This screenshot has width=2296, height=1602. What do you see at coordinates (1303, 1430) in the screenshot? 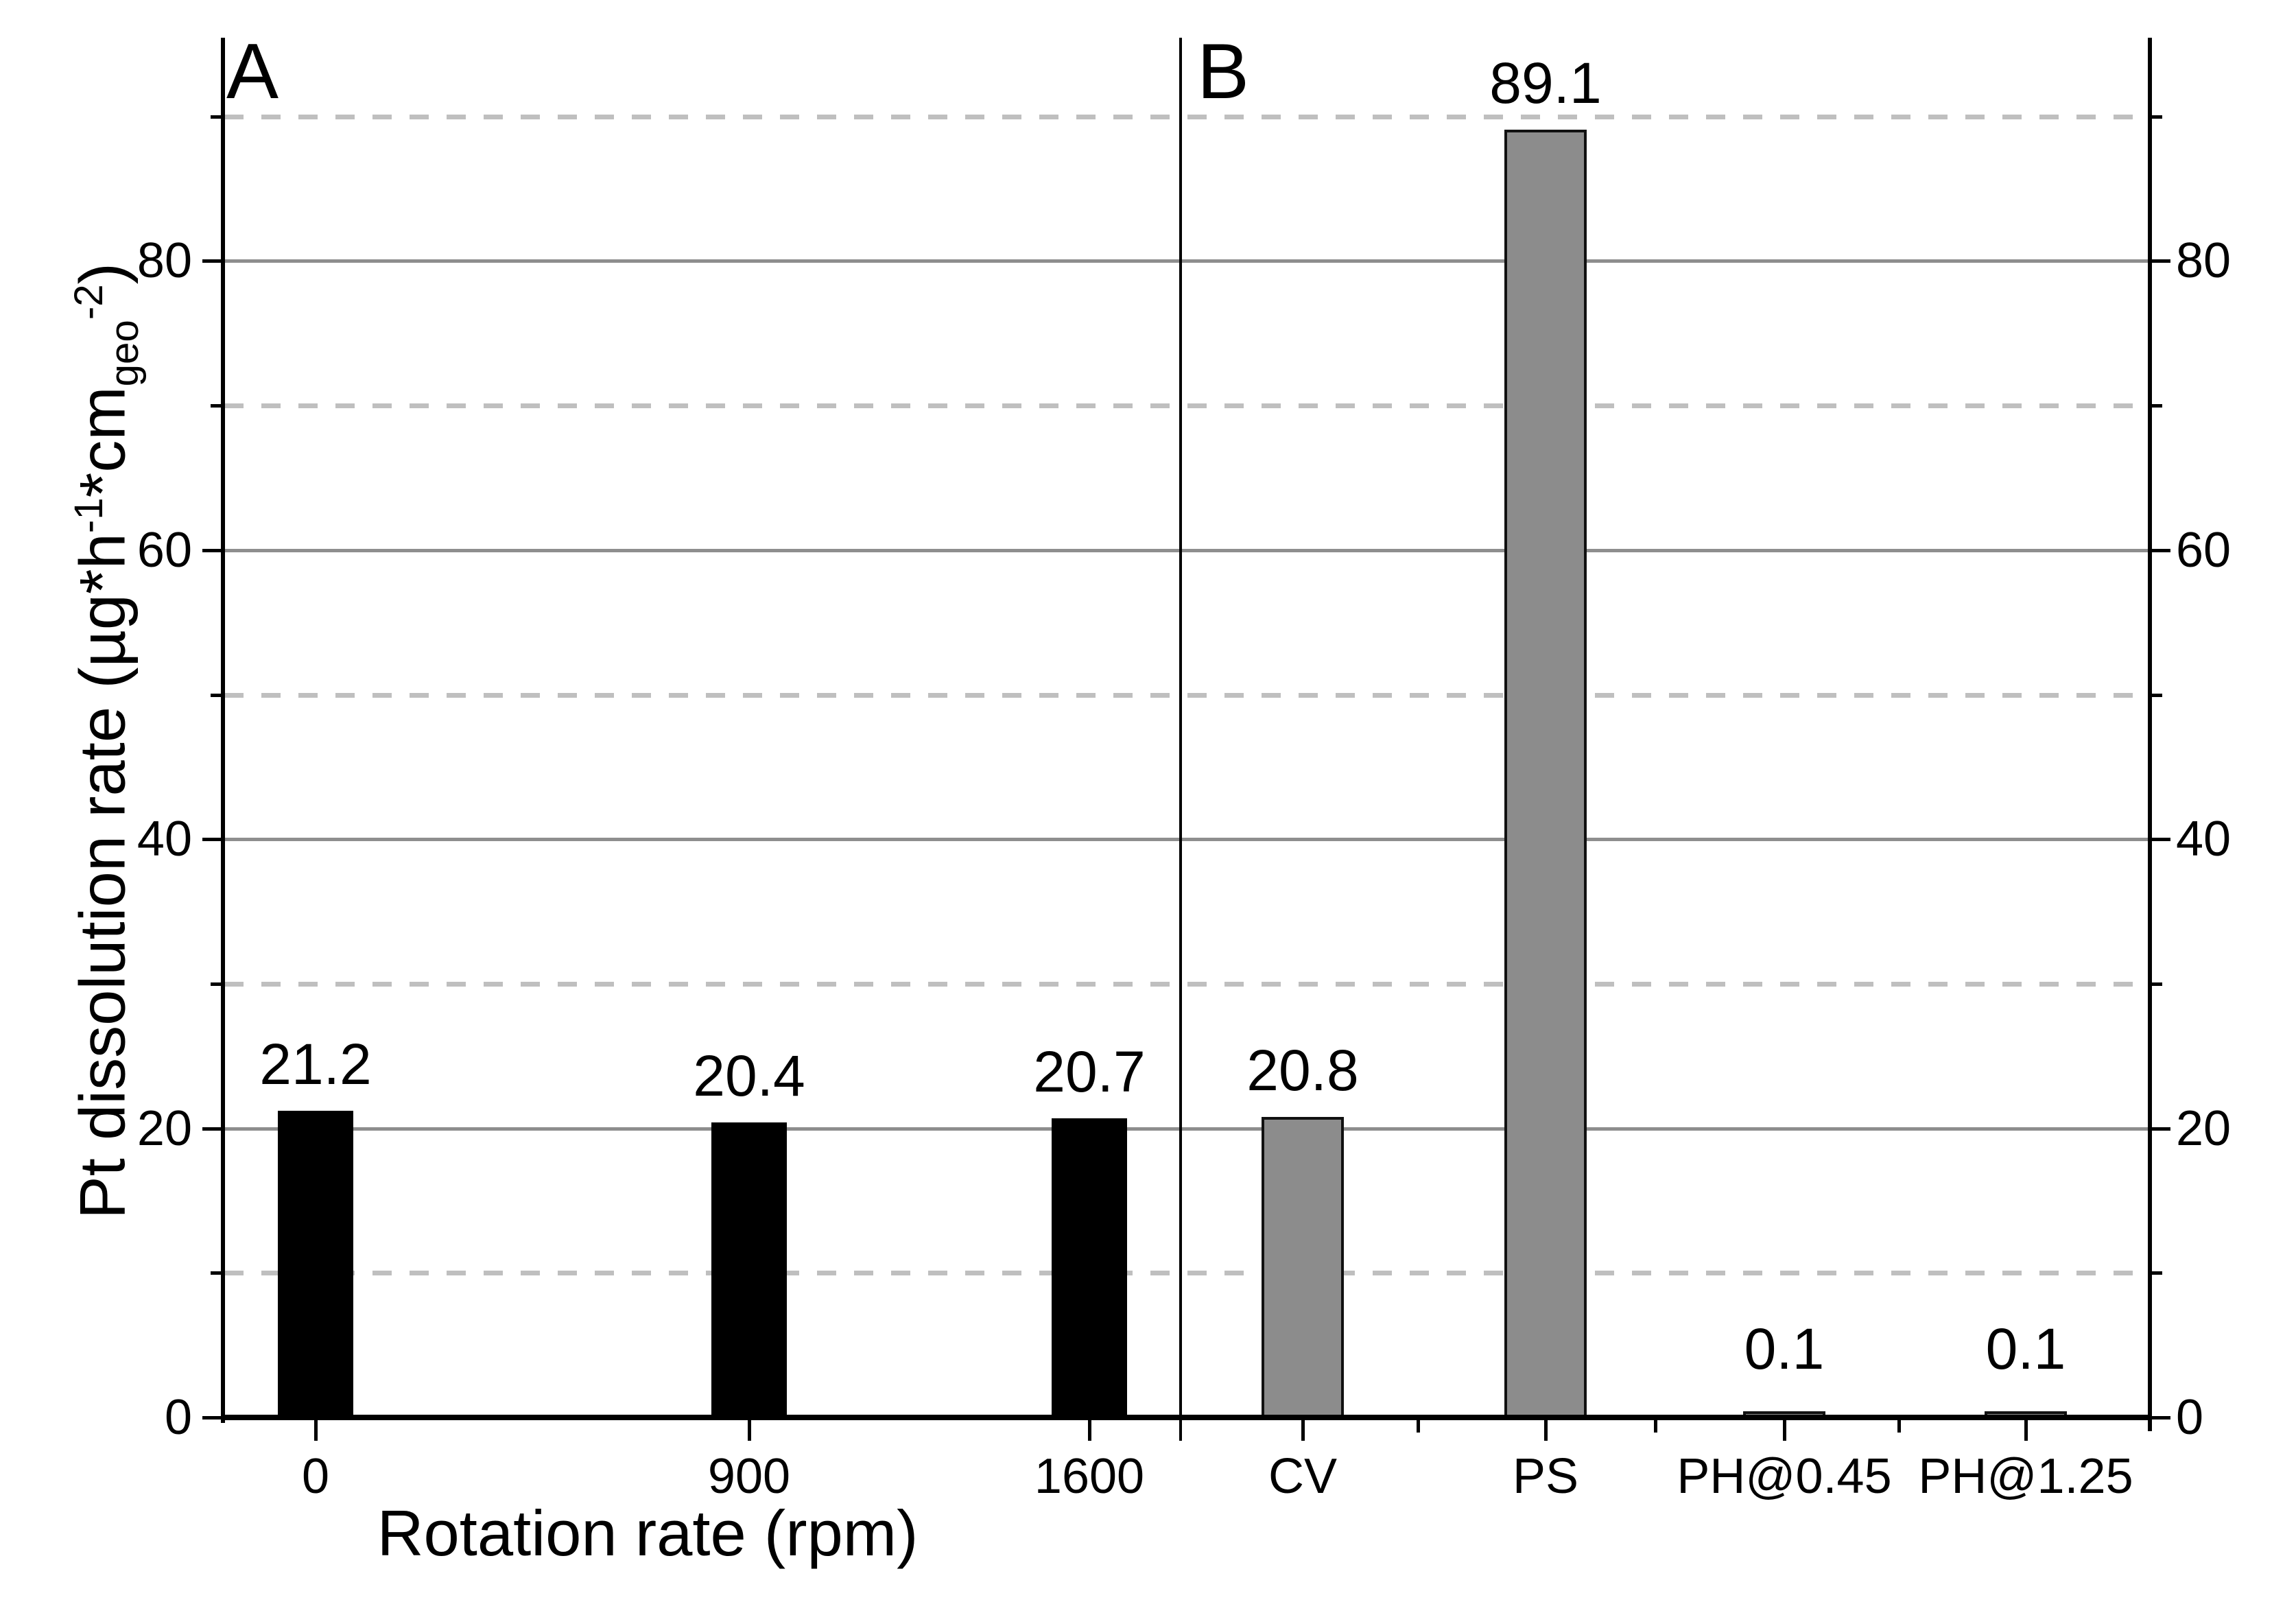
I see `xtick-major-CV` at bounding box center [1303, 1430].